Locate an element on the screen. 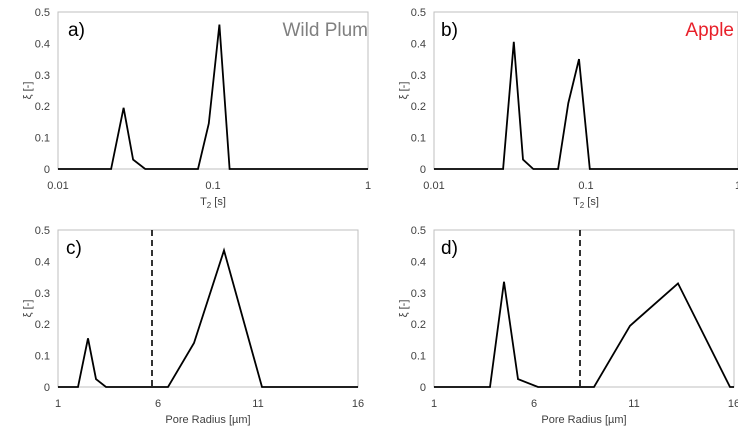 The width and height of the screenshot is (738, 437). panel-label: c) is located at coordinates (74, 248).